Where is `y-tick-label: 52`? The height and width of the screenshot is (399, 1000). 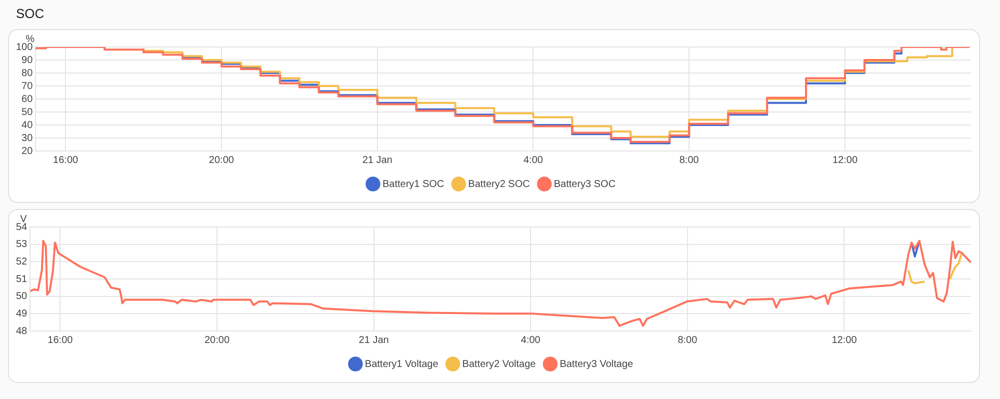
y-tick-label: 52 is located at coordinates (22, 262).